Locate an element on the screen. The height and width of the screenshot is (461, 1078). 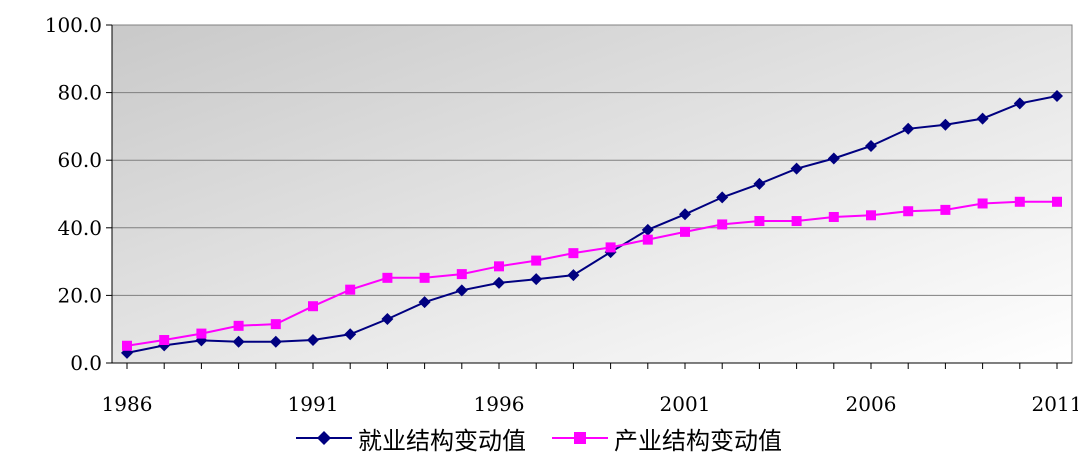
y-tick-label: 0.0 is located at coordinates (86, 363).